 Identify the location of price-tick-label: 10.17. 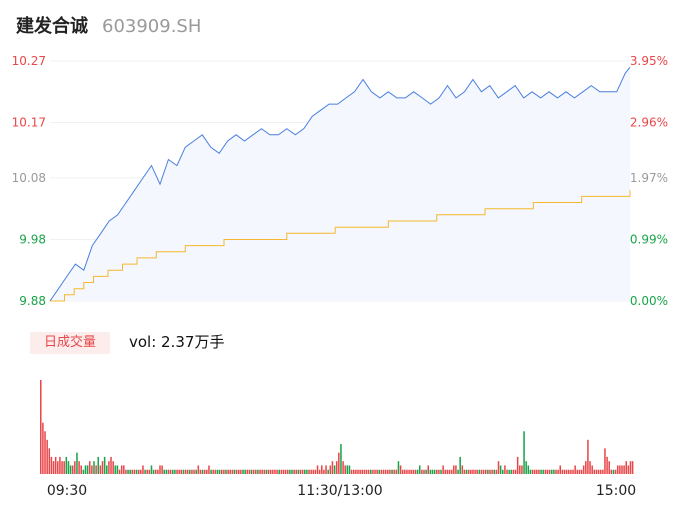
(29, 123).